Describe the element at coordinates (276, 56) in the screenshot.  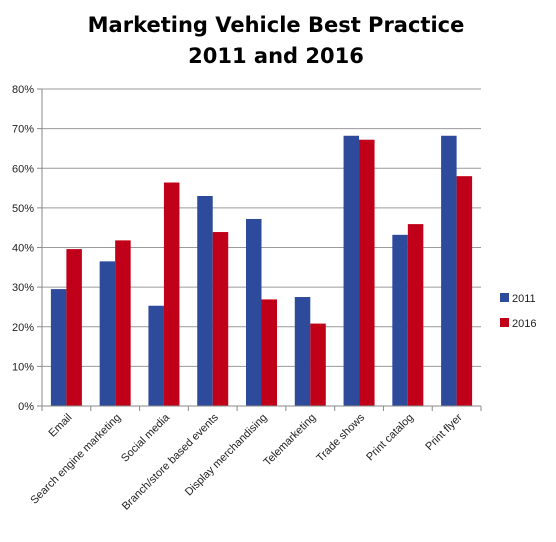
I see `chart-title-line-2: 2011 and 2016` at that location.